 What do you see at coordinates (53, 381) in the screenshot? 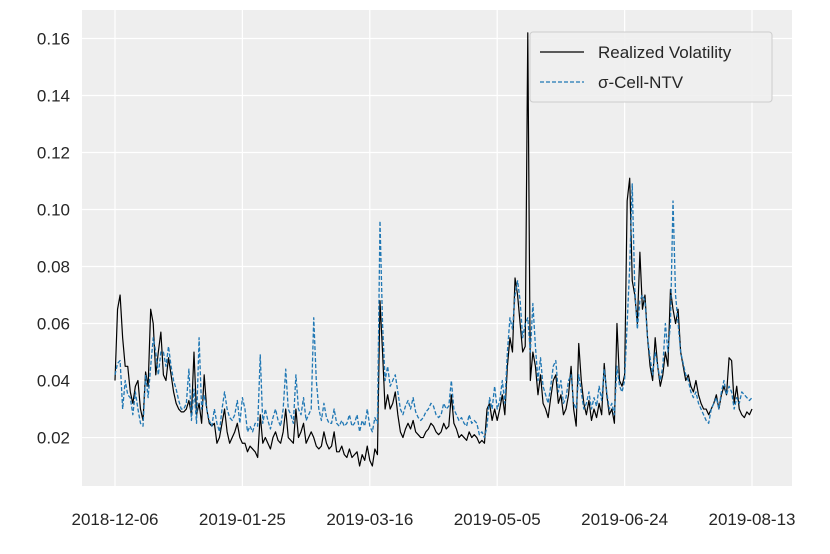
I see `y-tick-label: 0.04` at bounding box center [53, 381].